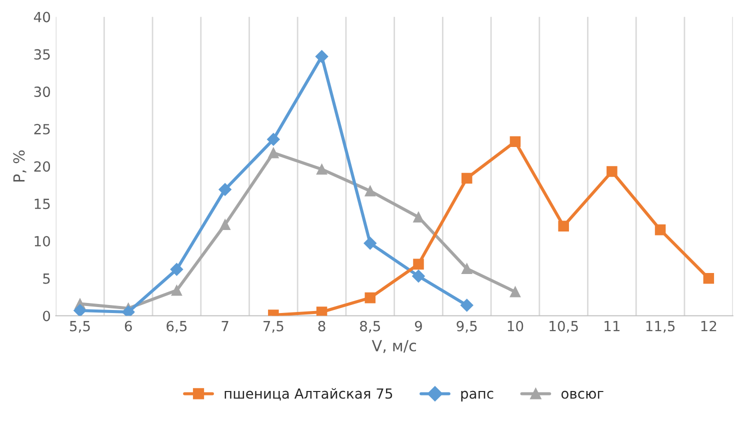 This screenshot has width=744, height=421. I want to click on x-tick-label: 5,5, so click(80, 327).